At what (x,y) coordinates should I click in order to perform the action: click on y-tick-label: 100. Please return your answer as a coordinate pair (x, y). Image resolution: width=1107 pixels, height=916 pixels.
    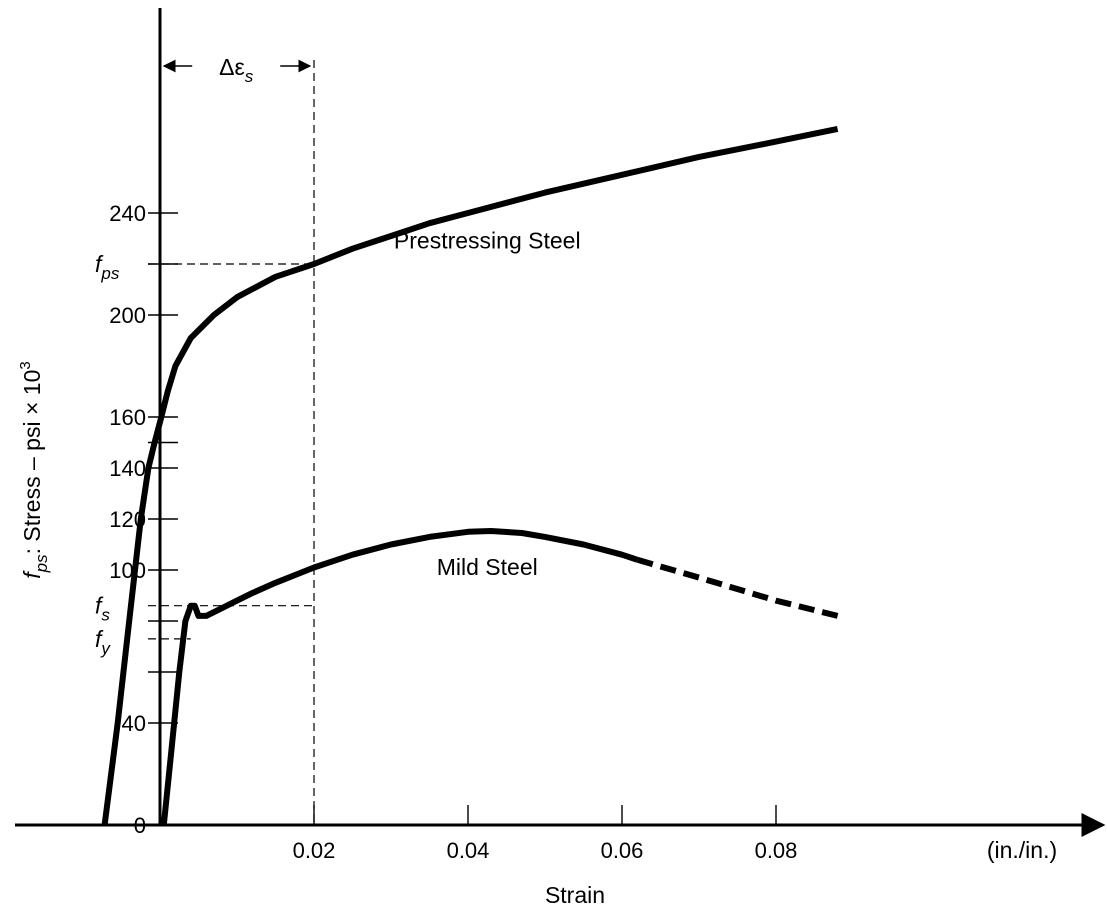
    Looking at the image, I should click on (127, 570).